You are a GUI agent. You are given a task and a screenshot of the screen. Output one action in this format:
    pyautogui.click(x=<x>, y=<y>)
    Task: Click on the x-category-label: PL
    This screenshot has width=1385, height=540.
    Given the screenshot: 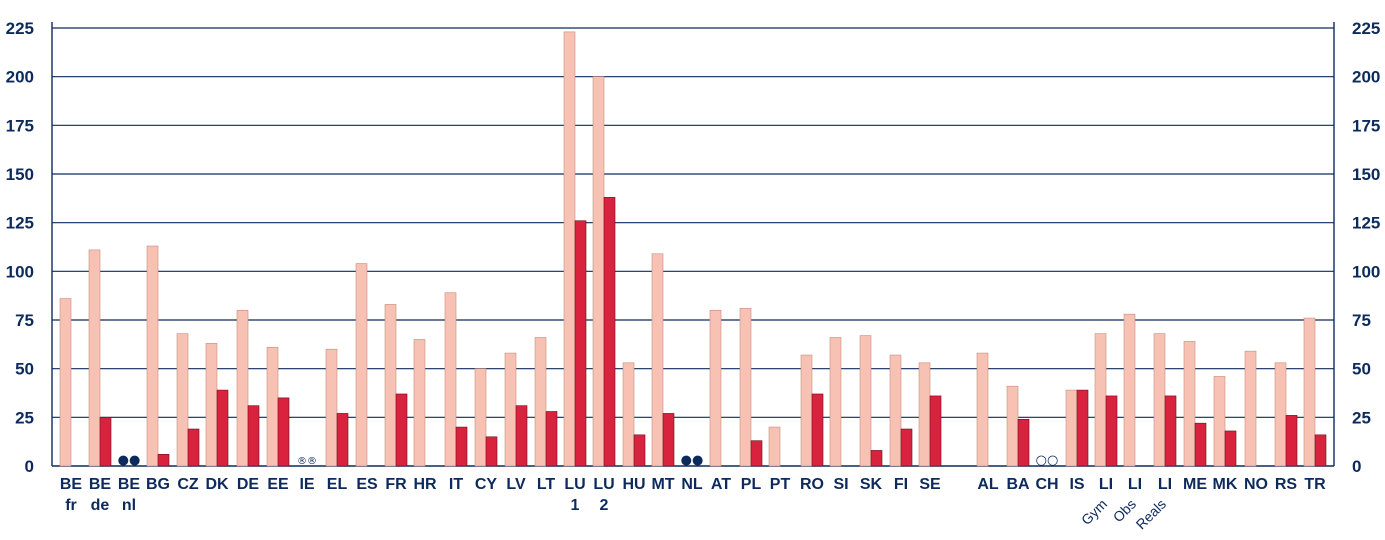 What is the action you would take?
    pyautogui.click(x=751, y=484)
    